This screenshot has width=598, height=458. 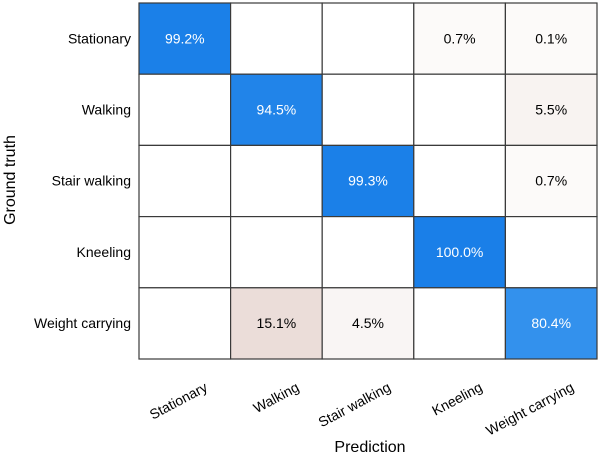 I want to click on cell-label-4-2: 4.5%, so click(x=368, y=323).